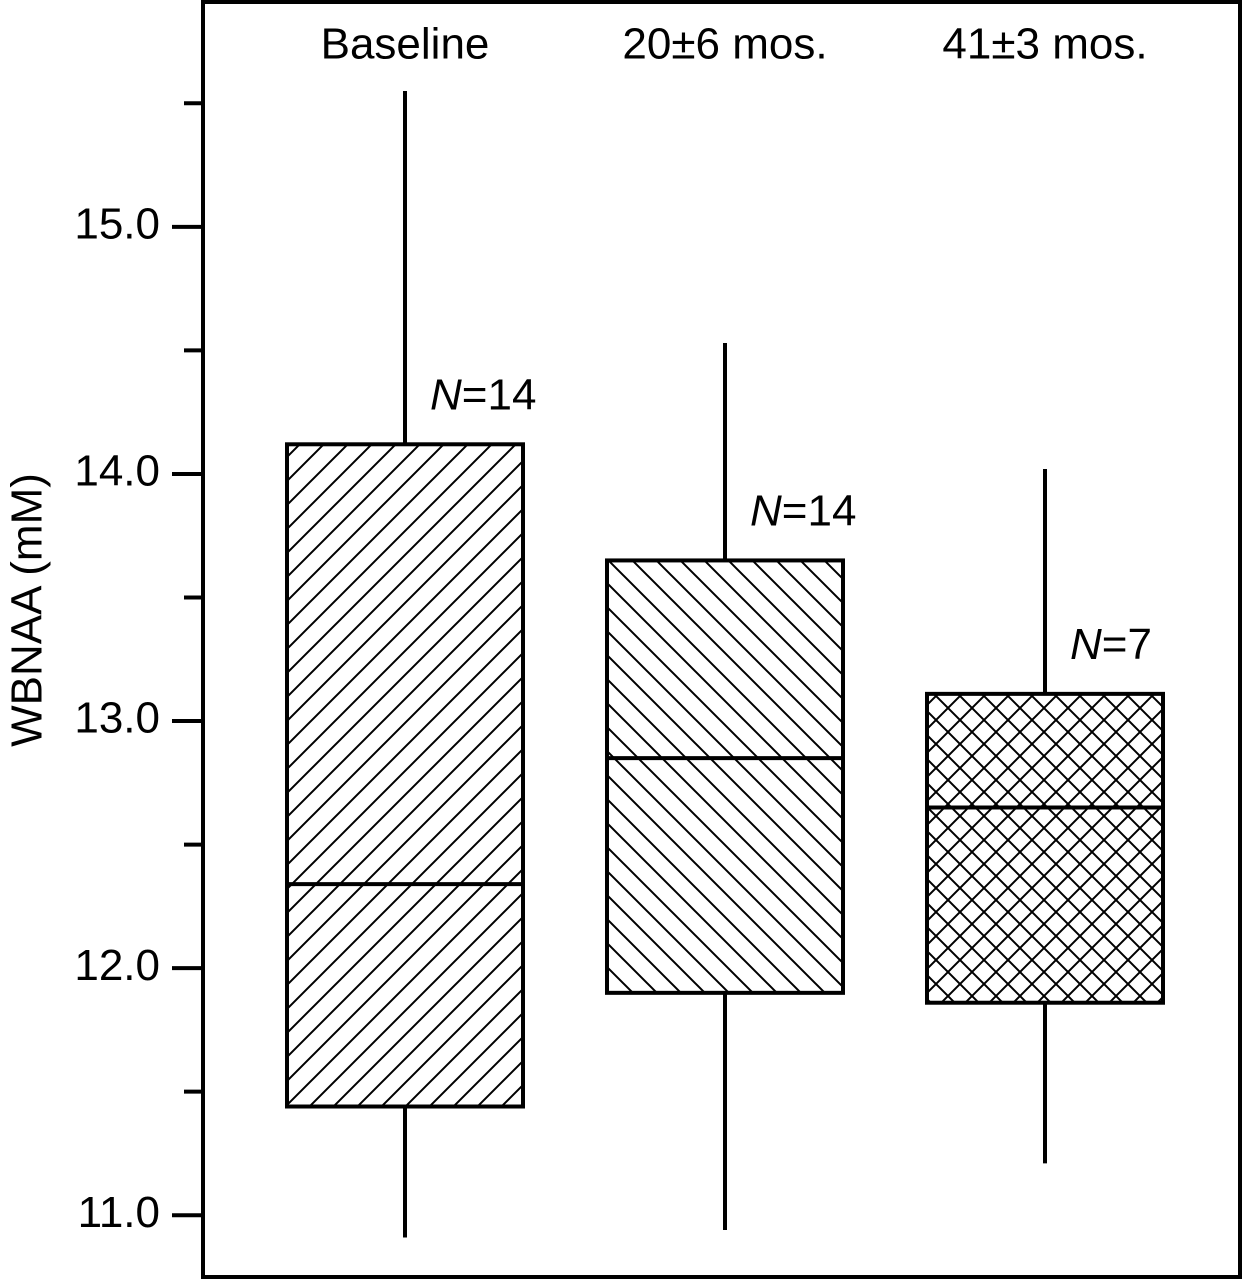  Describe the element at coordinates (1127, 643) in the screenshot. I see `n-label-text: =7` at that location.